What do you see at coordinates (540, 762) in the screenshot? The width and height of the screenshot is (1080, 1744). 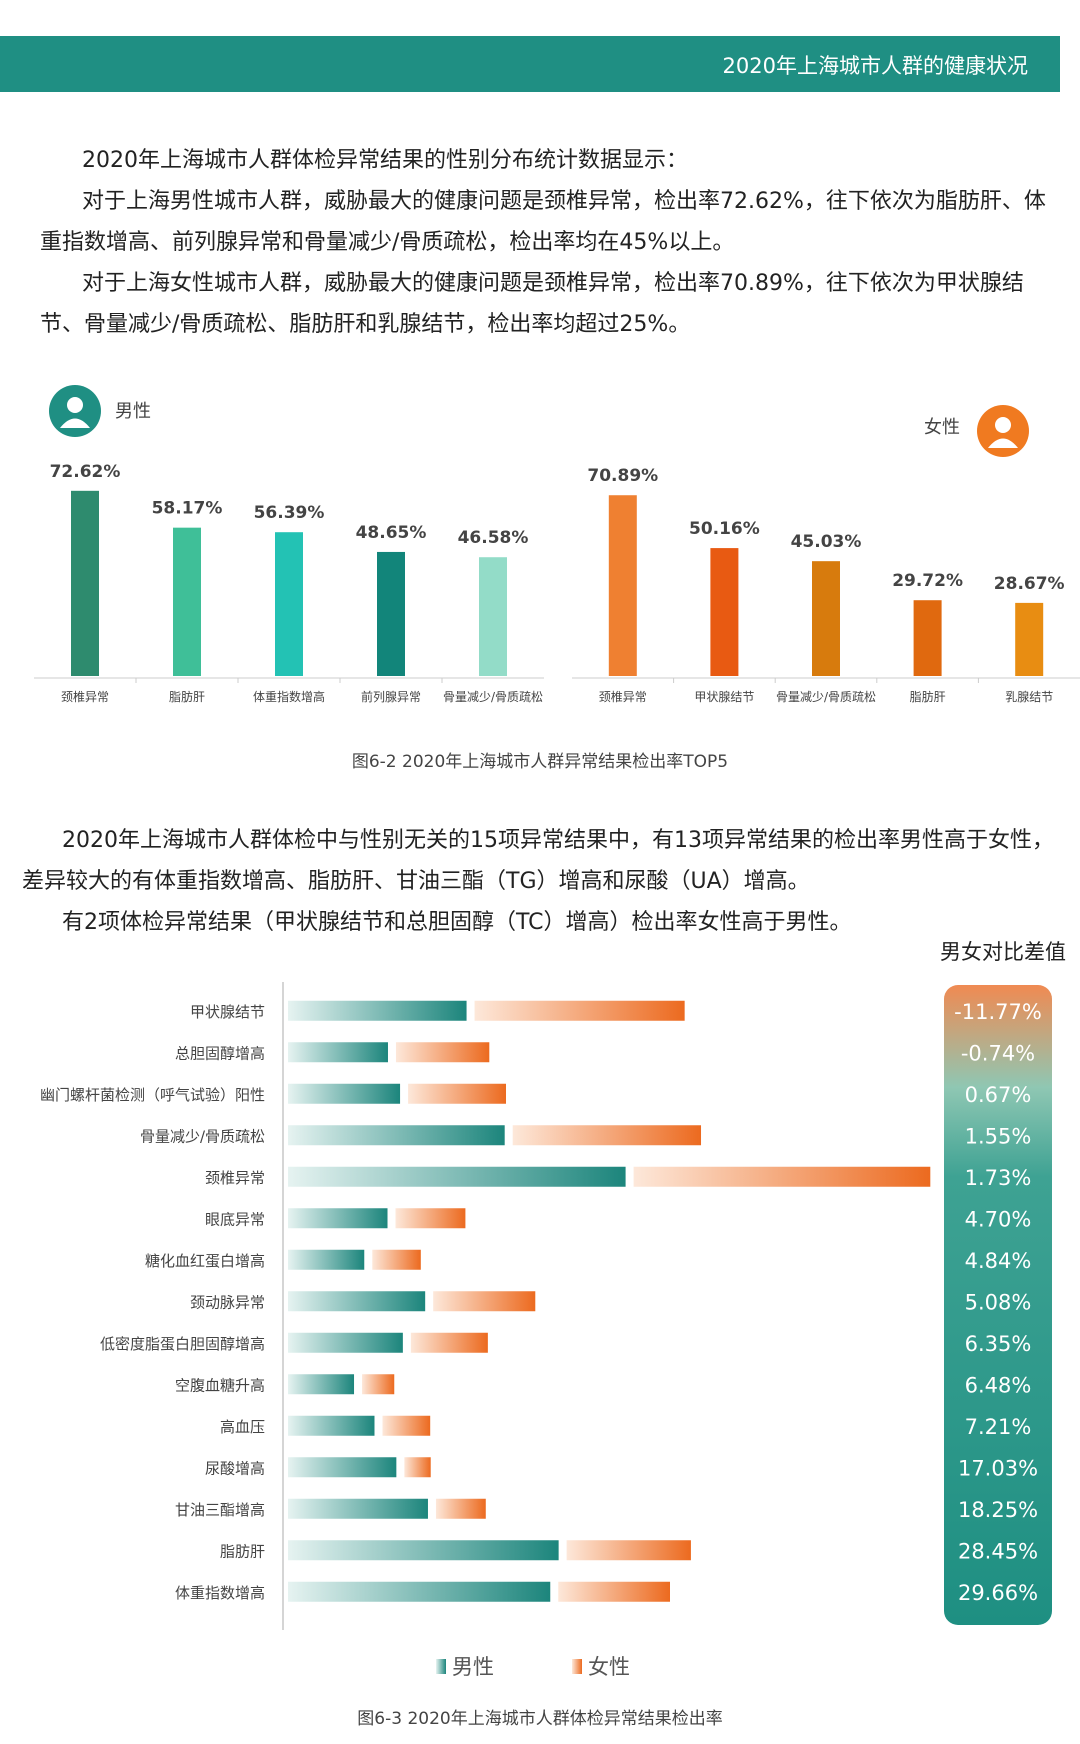 I see `chart-caption-top5: 图6-2 2020年上海城市人群异常结果检出率TOP5` at bounding box center [540, 762].